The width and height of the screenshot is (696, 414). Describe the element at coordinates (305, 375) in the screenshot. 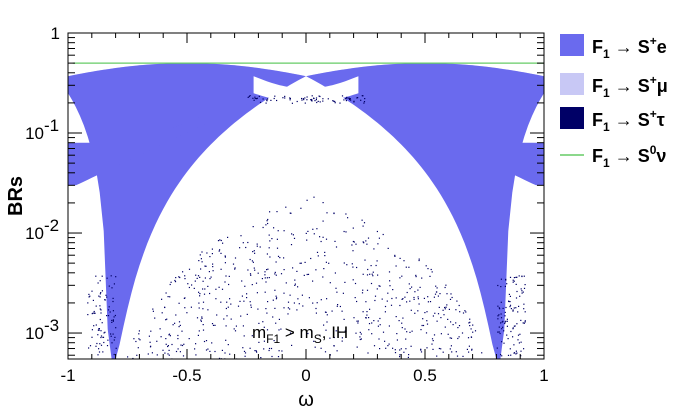

I see `x-tick-label: 0` at that location.